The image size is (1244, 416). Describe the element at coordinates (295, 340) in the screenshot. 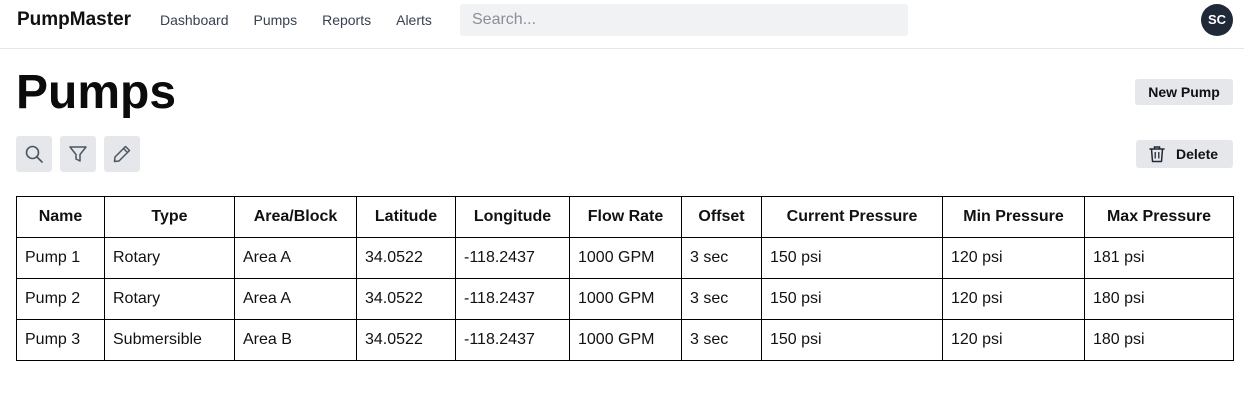

I see `table-cell: Area B` at that location.